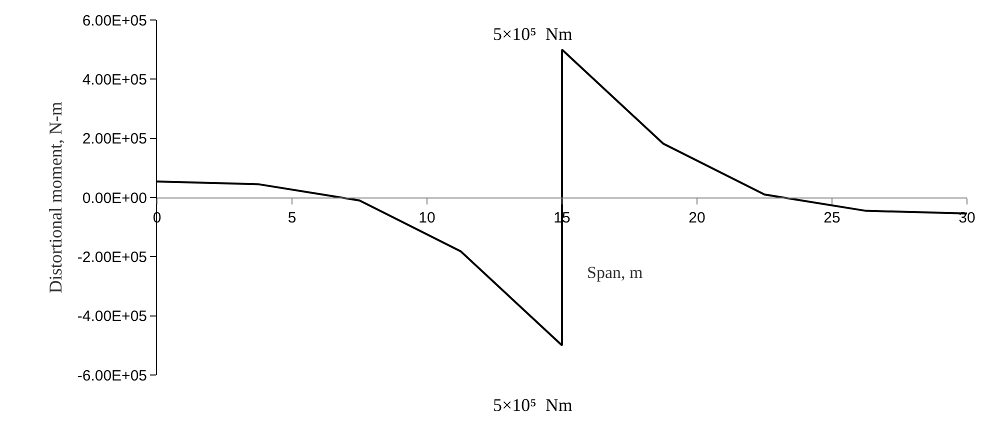 The height and width of the screenshot is (426, 982). I want to click on x-tick-label: 20, so click(697, 218).